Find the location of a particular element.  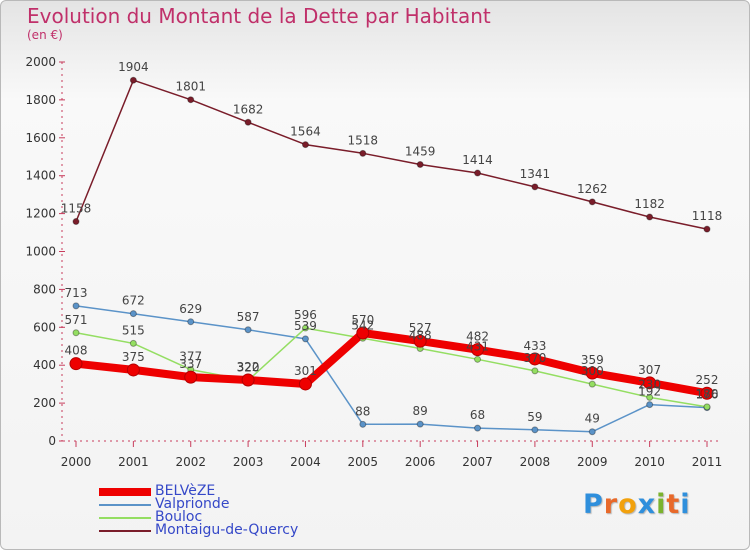

x-tick-label: 2008 is located at coordinates (535, 462).